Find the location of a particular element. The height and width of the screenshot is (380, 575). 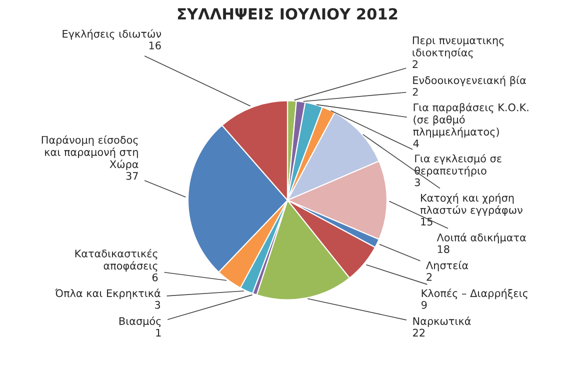

slice-label: Ενδοοικογενειακή βία is located at coordinates (469, 81).